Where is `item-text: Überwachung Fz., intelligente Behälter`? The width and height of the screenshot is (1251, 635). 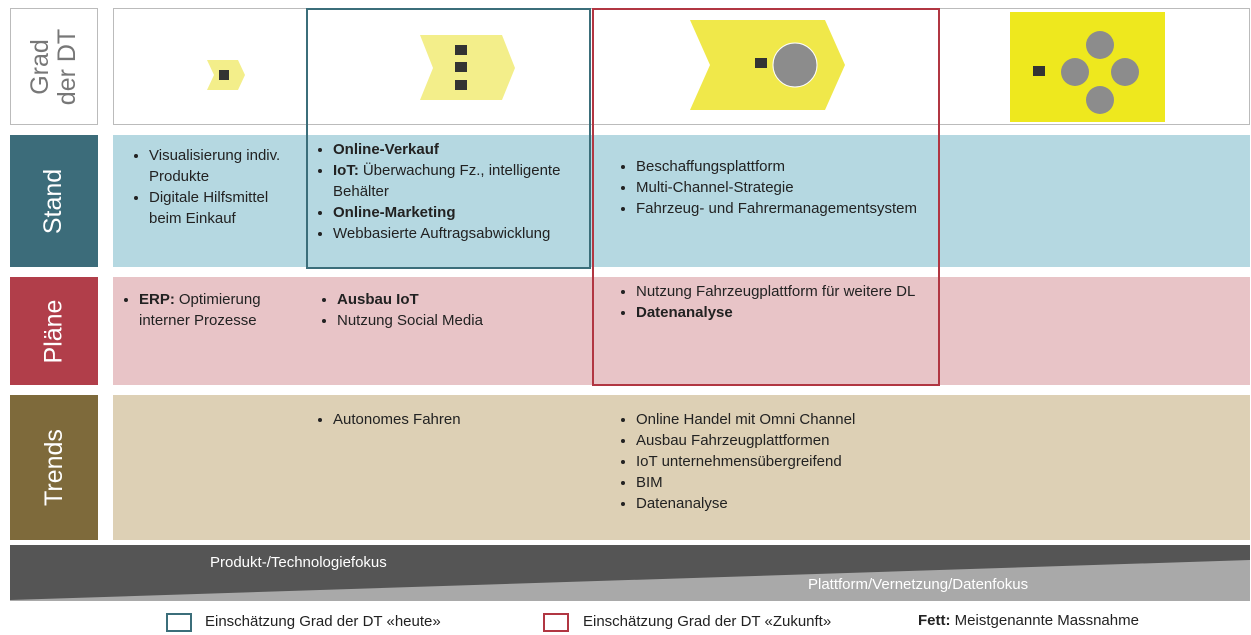
item-text: Überwachung Fz., intelligente Behälter is located at coordinates (447, 181).